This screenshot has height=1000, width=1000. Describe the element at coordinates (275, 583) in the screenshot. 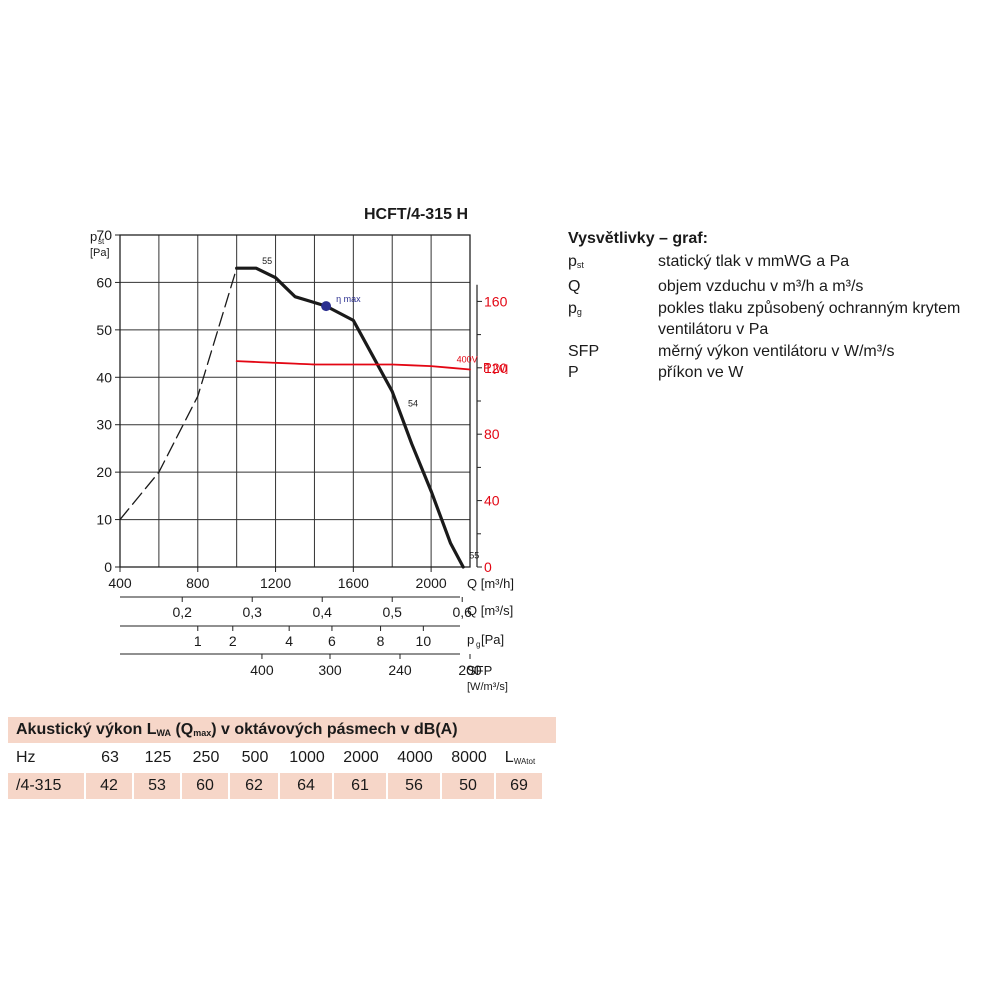

I see `x-tick-label: 1200` at that location.